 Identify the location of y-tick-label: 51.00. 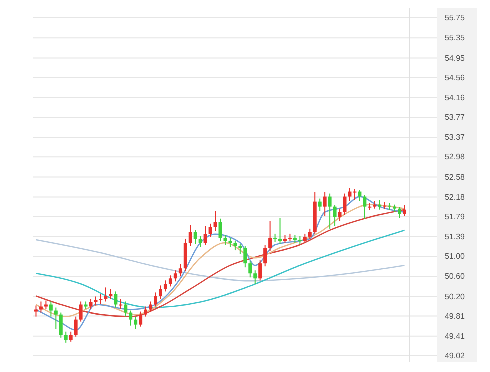
(455, 257).